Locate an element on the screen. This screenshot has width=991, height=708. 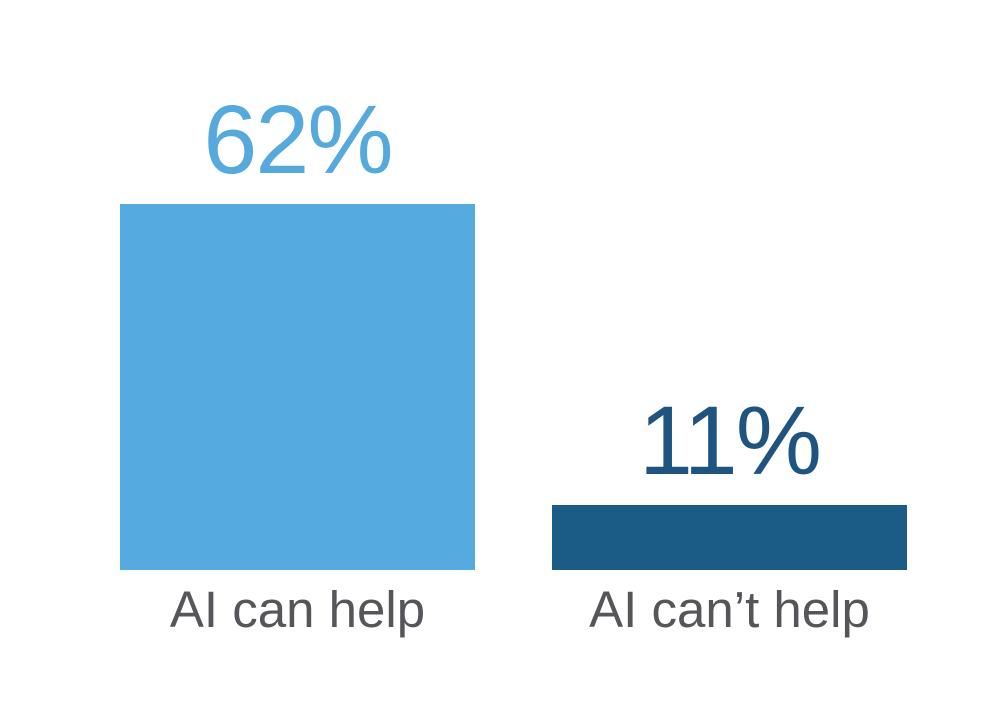
value-label-ai-can-help: 62% is located at coordinates (298, 139).